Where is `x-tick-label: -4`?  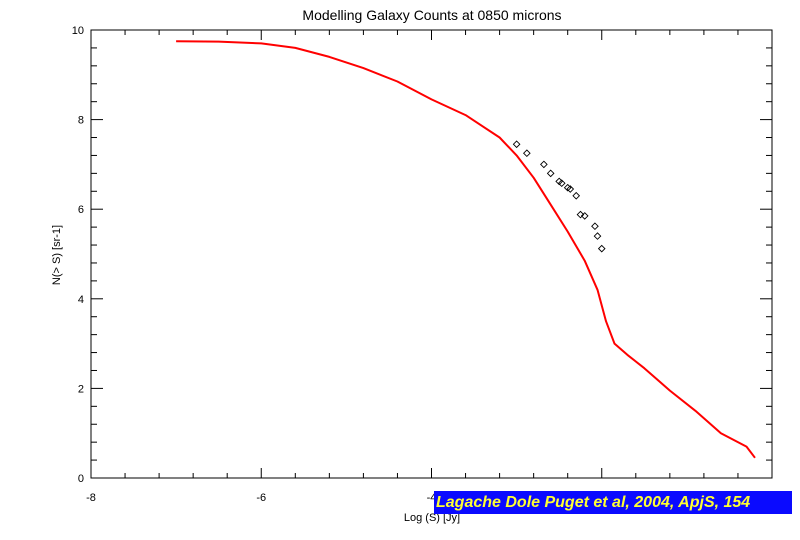 x-tick-label: -4 is located at coordinates (432, 498).